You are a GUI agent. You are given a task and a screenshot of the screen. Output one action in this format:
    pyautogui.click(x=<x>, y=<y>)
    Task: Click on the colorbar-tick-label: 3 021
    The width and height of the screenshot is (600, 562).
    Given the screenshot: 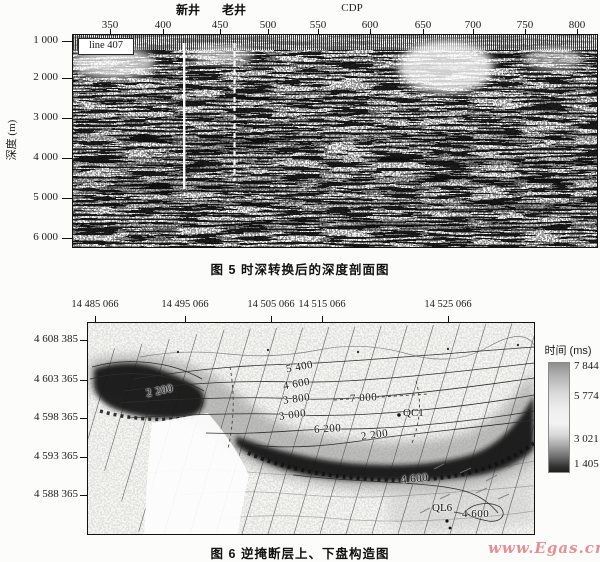 What is the action you would take?
    pyautogui.click(x=586, y=439)
    